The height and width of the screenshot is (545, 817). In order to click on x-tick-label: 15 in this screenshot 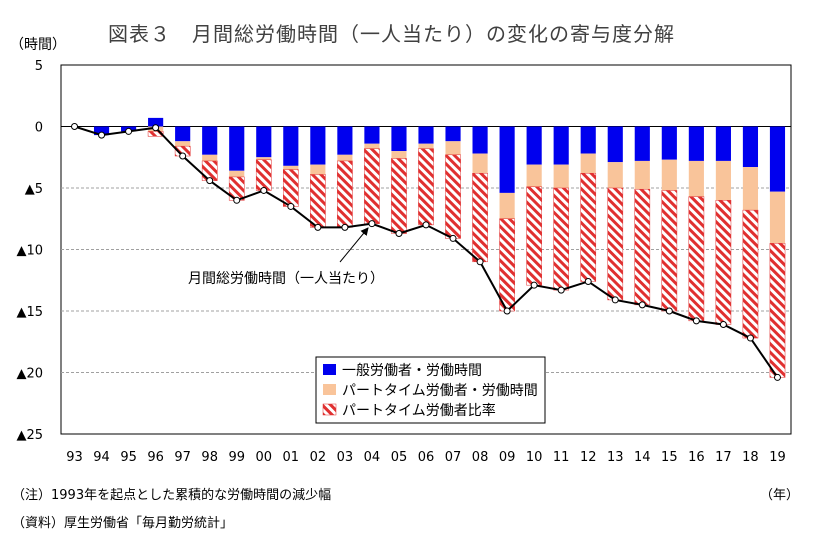, I will do `click(669, 457)`.